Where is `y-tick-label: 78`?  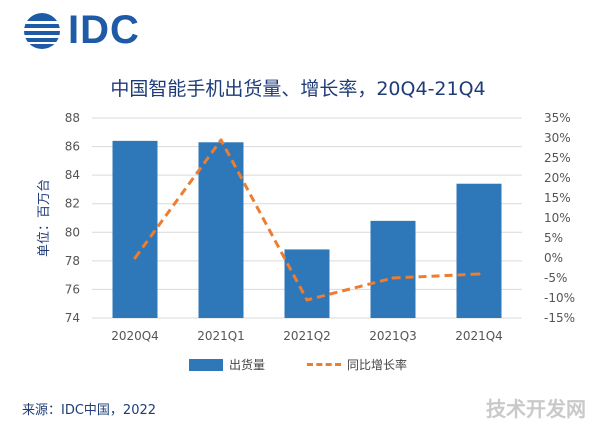
y-tick-label: 78 is located at coordinates (72, 261).